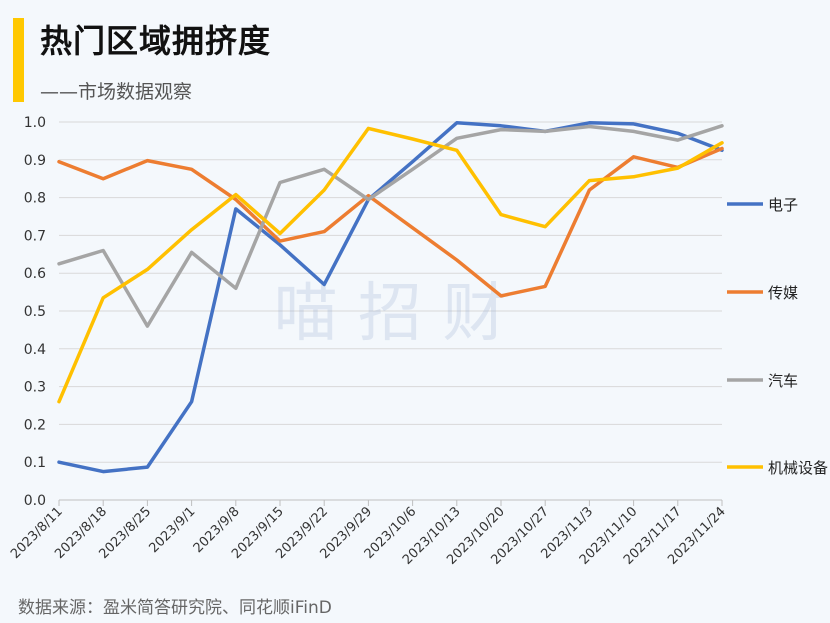 The height and width of the screenshot is (623, 830). What do you see at coordinates (798, 468) in the screenshot?
I see `legend-label: 机械设备` at bounding box center [798, 468].